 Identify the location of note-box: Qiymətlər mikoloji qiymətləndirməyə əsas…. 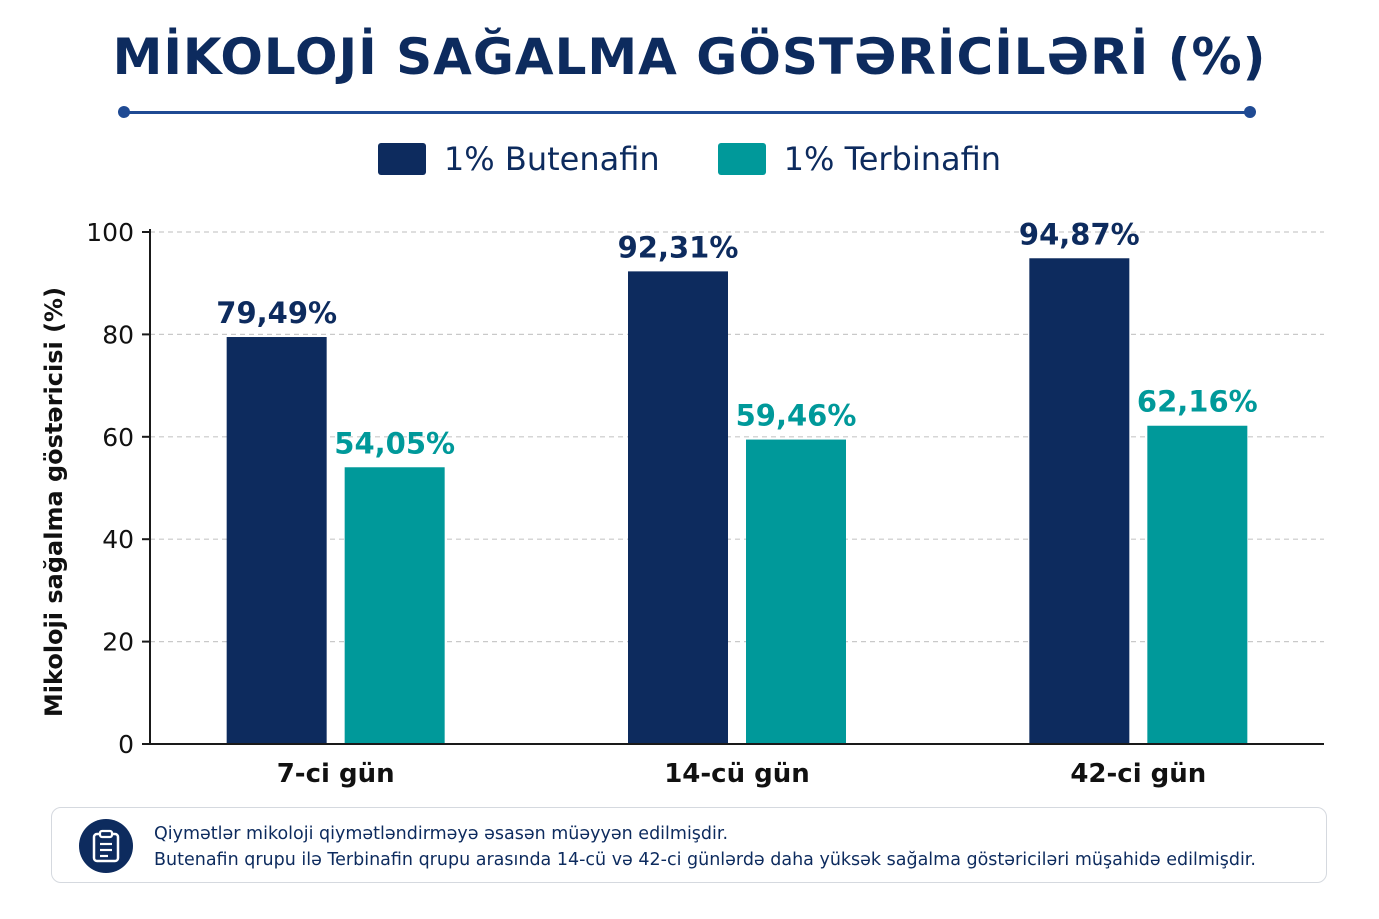
(689, 845).